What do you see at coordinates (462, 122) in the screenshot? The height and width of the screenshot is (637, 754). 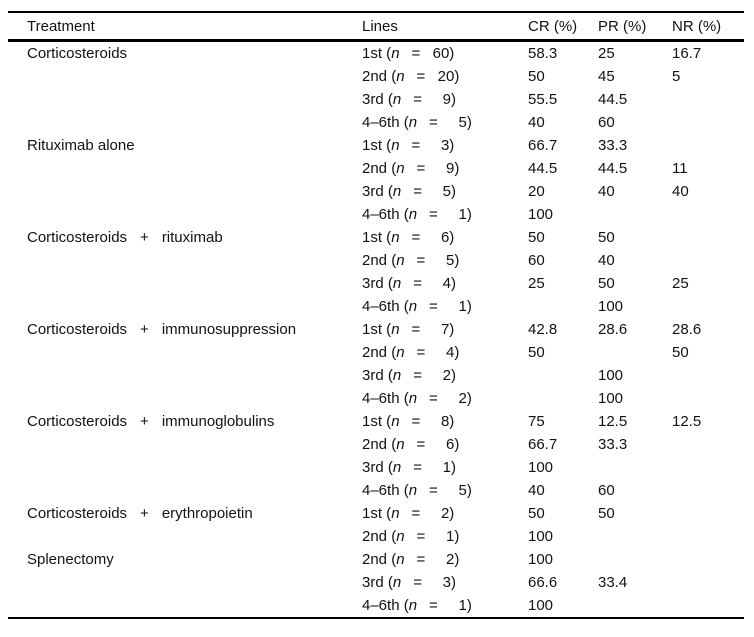 I see `line-n-value: 5` at bounding box center [462, 122].